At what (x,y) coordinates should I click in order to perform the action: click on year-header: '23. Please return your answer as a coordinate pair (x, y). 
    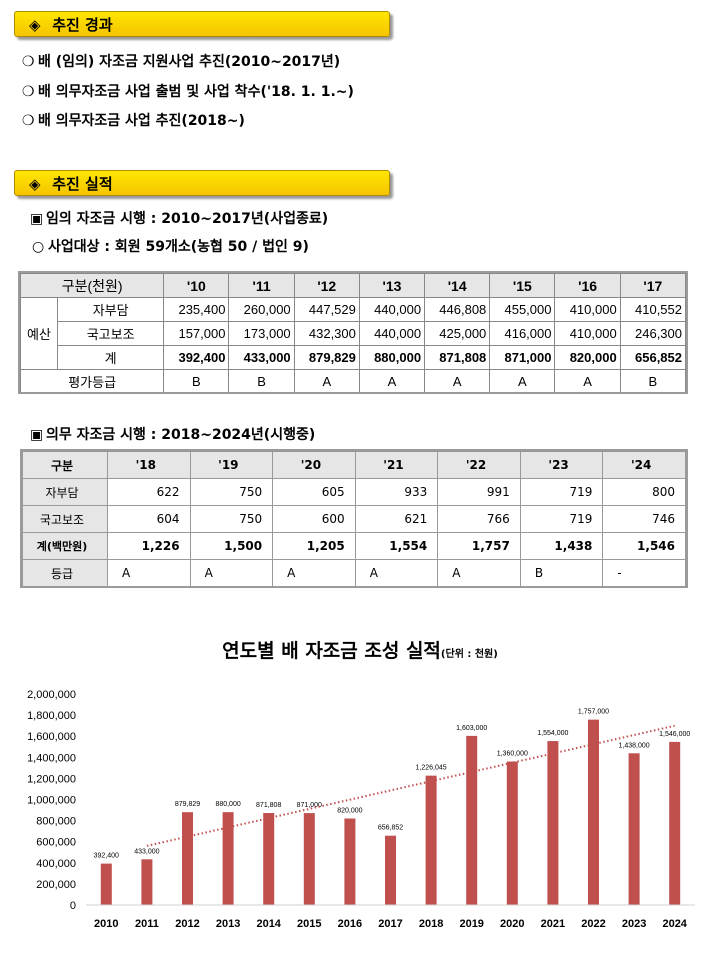
    Looking at the image, I should click on (561, 465).